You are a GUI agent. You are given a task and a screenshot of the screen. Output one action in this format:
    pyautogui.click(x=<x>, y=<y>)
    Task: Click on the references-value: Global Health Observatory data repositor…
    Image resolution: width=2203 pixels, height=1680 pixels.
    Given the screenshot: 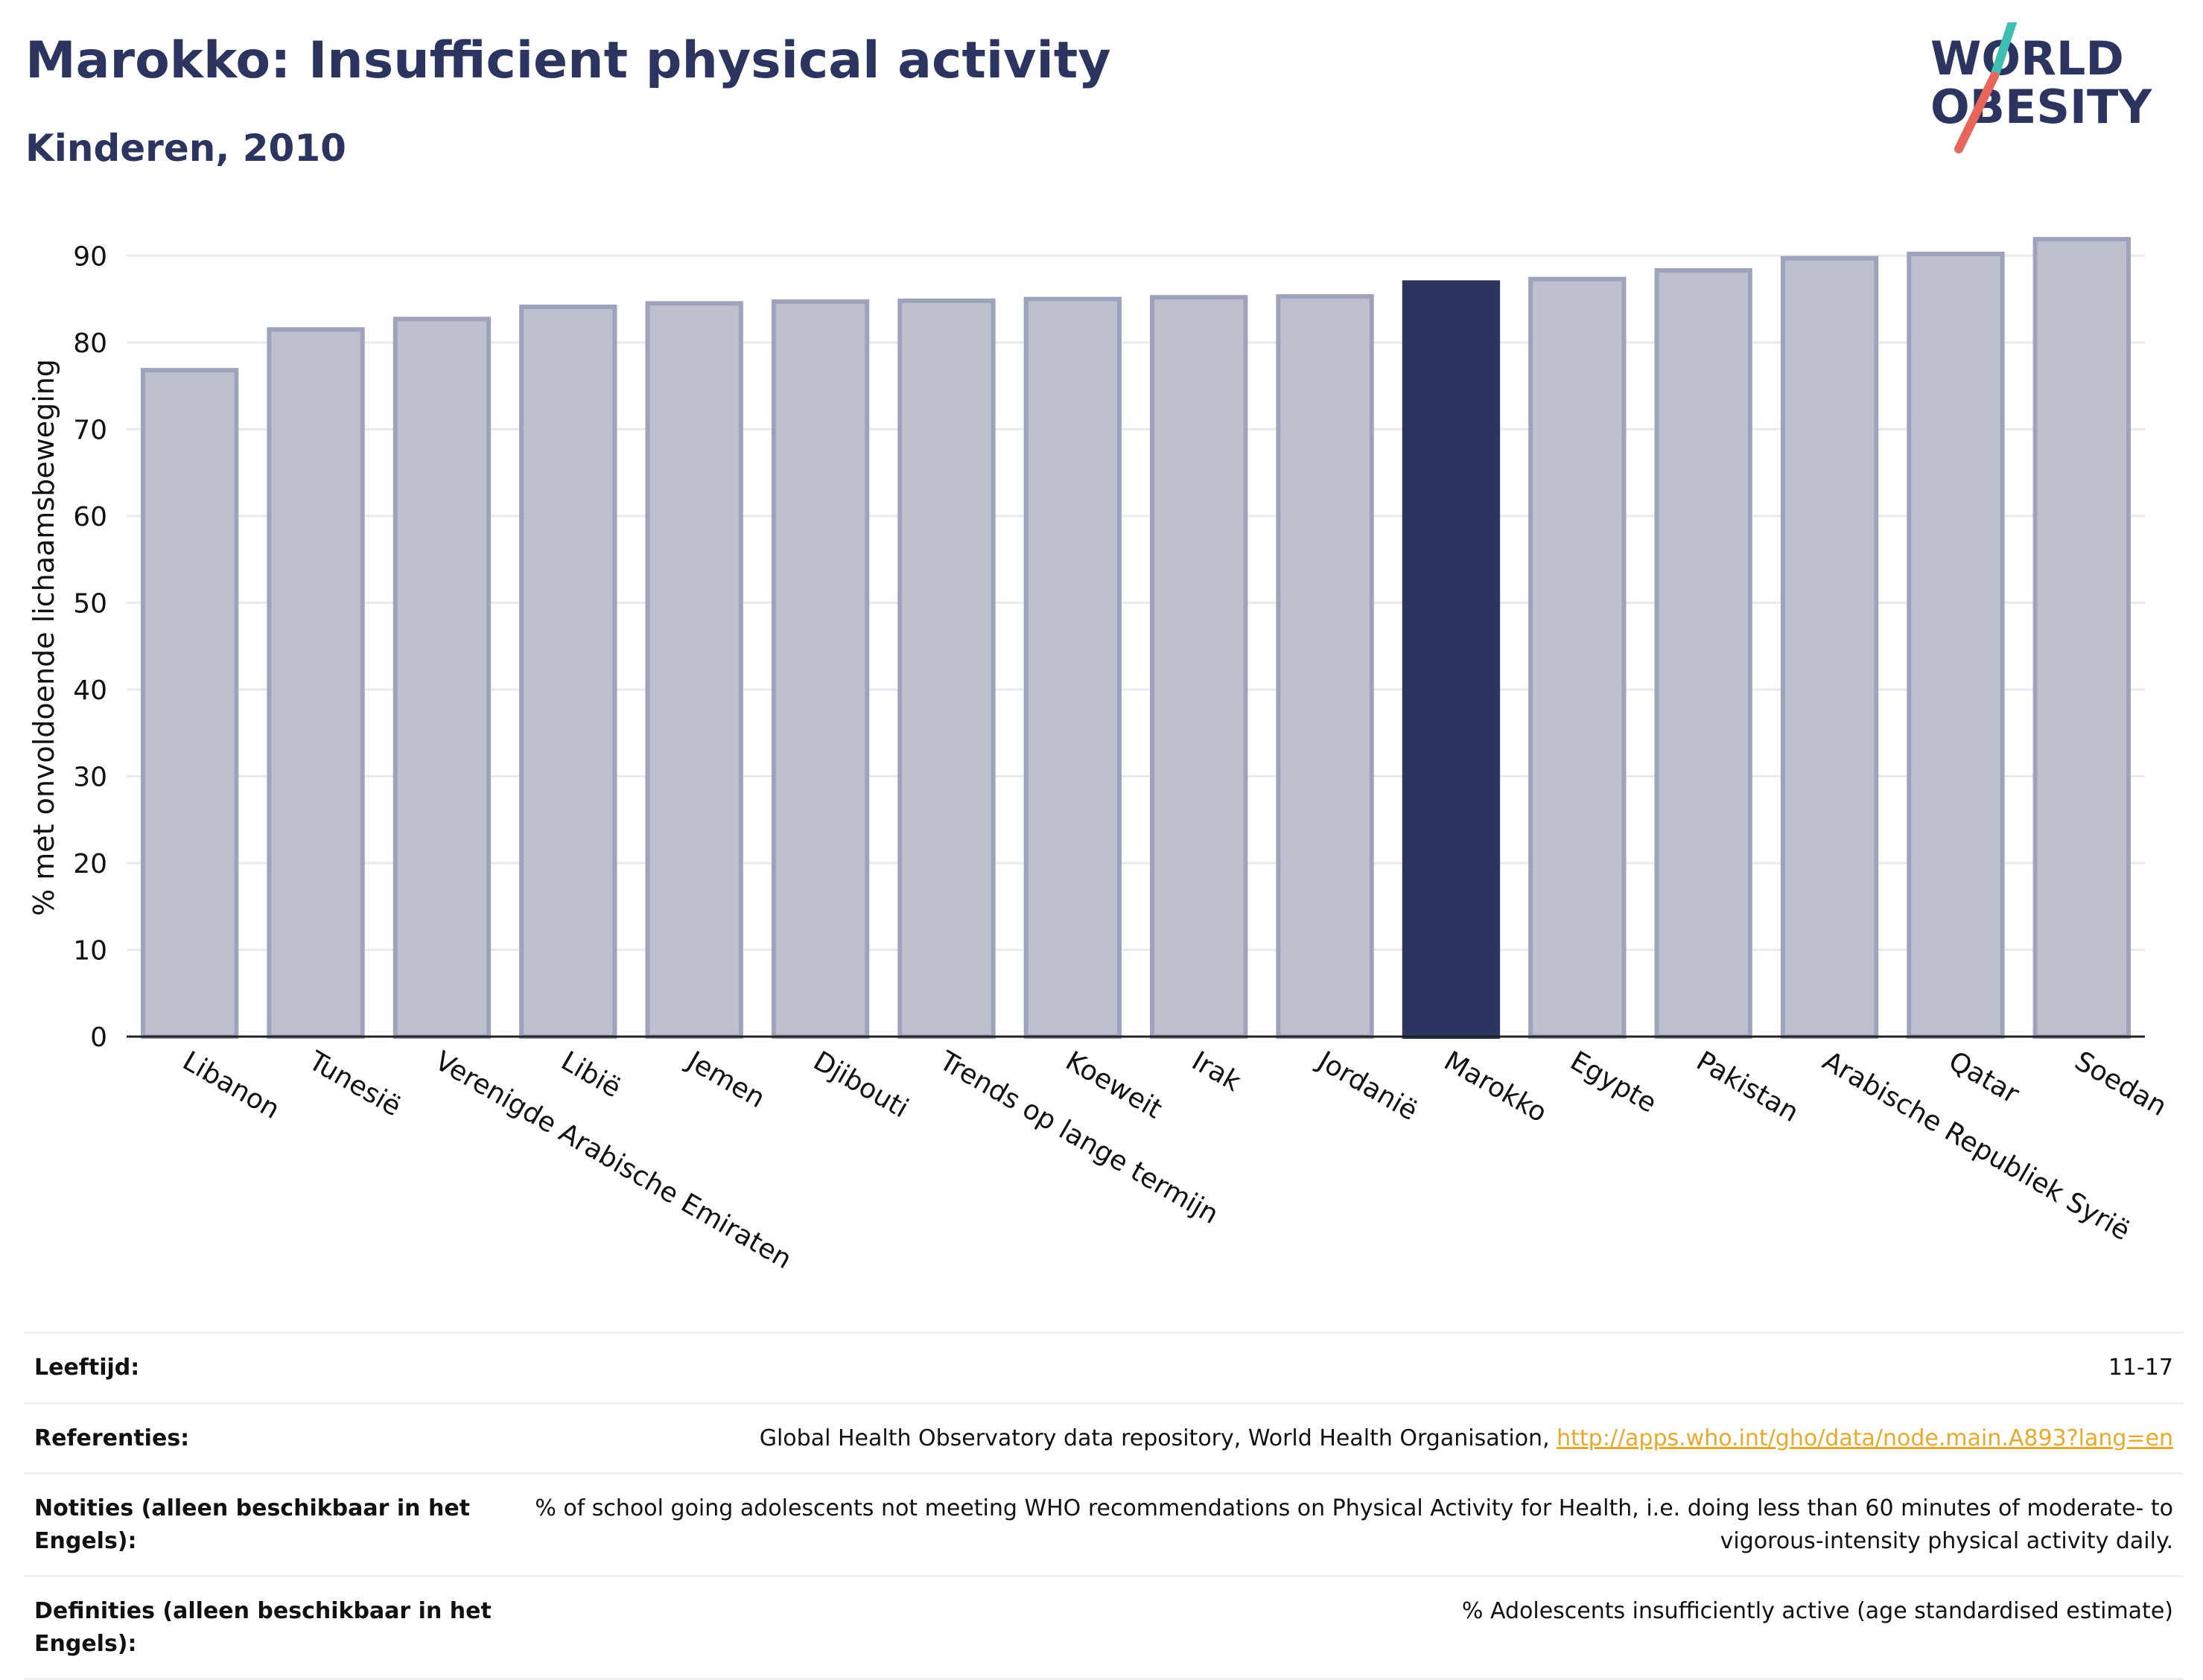 What is the action you would take?
    pyautogui.click(x=1352, y=1437)
    